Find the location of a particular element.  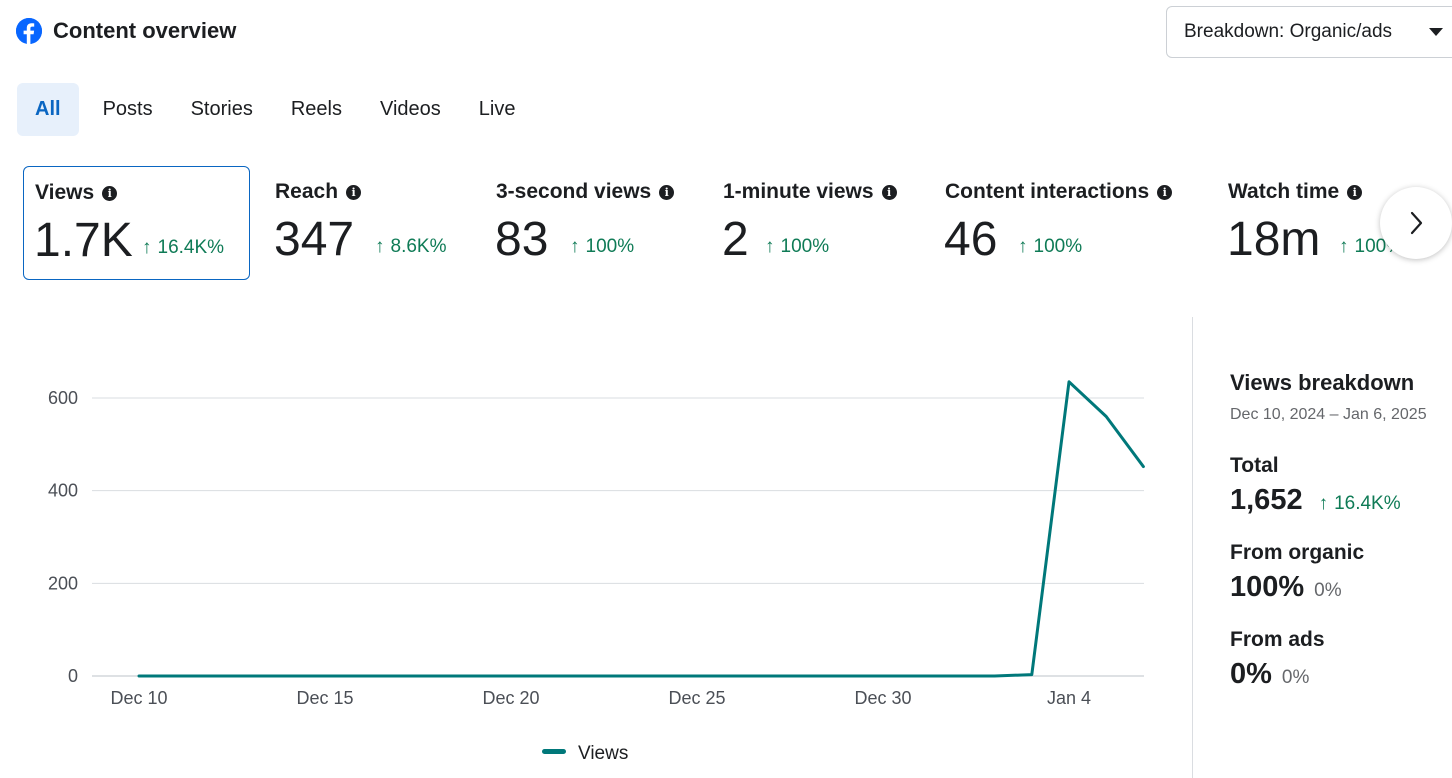

metric-change-text: 16.4K% is located at coordinates (191, 247).